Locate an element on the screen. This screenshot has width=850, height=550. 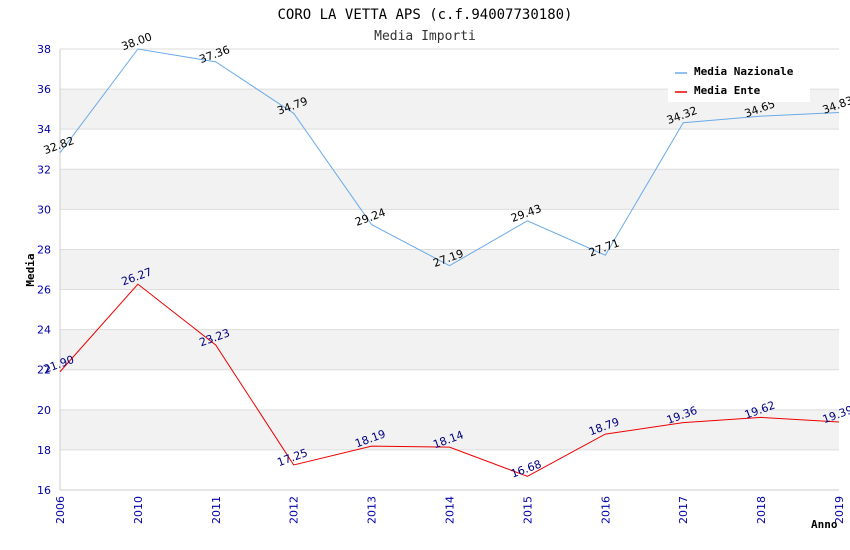
legend-background is located at coordinates (739, 81).